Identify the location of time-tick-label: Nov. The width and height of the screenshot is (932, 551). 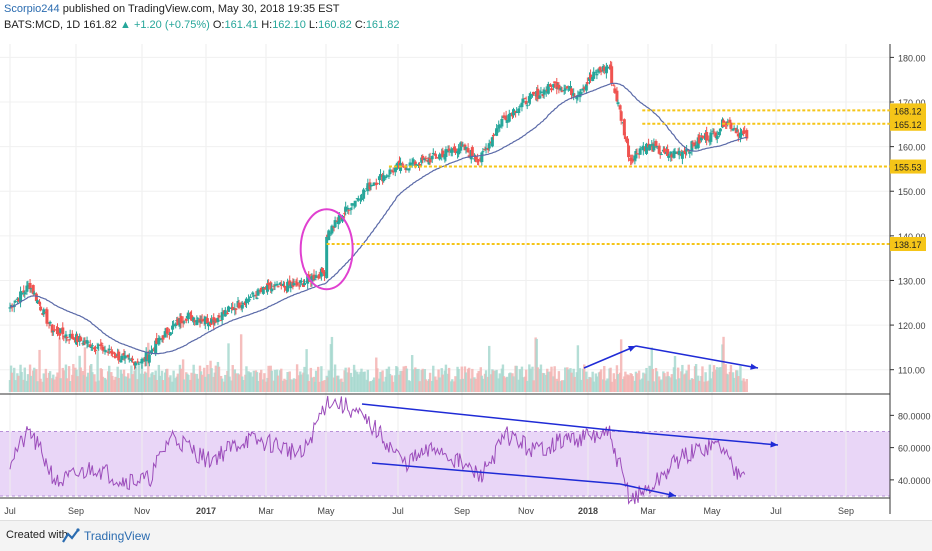
(142, 511).